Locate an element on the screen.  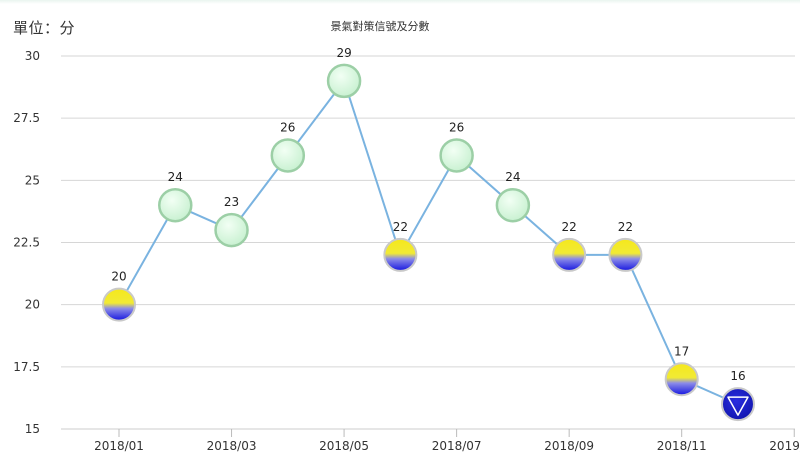
x-tick-label: 2018/09 is located at coordinates (569, 446).